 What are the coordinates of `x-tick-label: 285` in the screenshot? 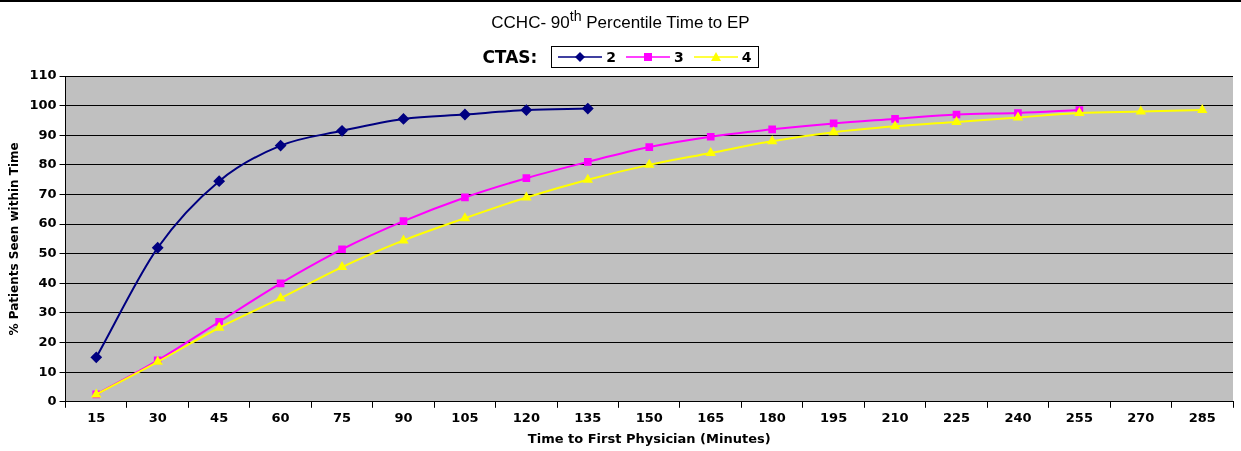 It's located at (1202, 417).